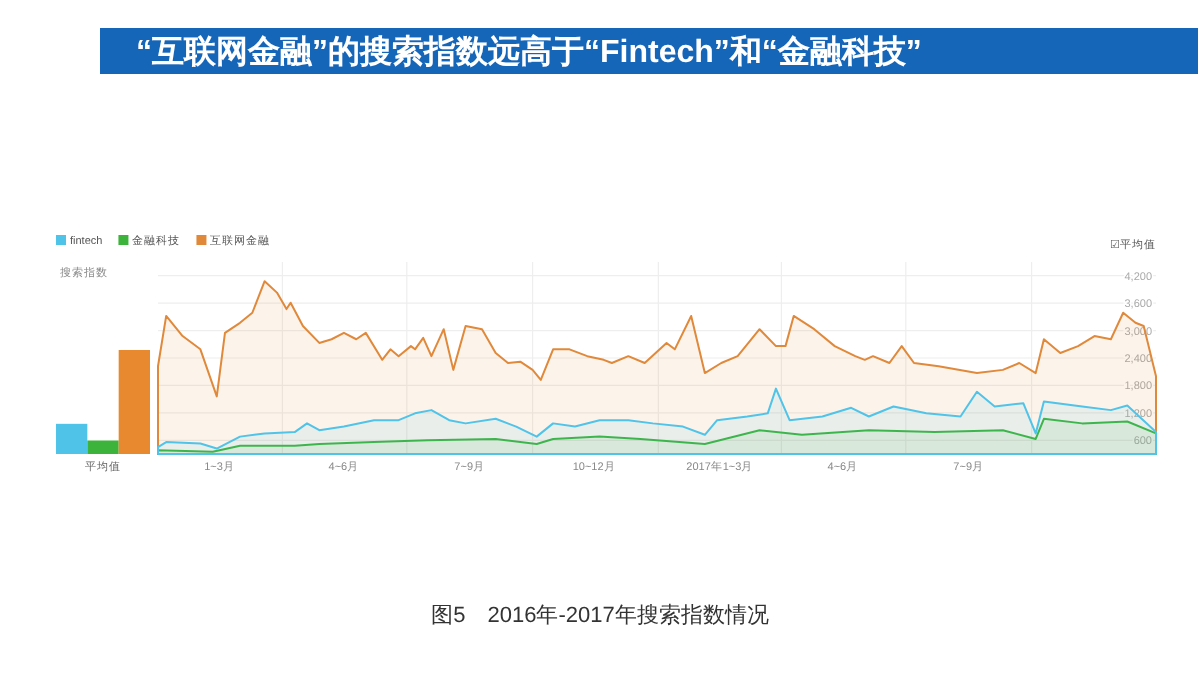  I want to click on caption: 图5 2016年-2017年搜索指数情况, so click(600, 615).